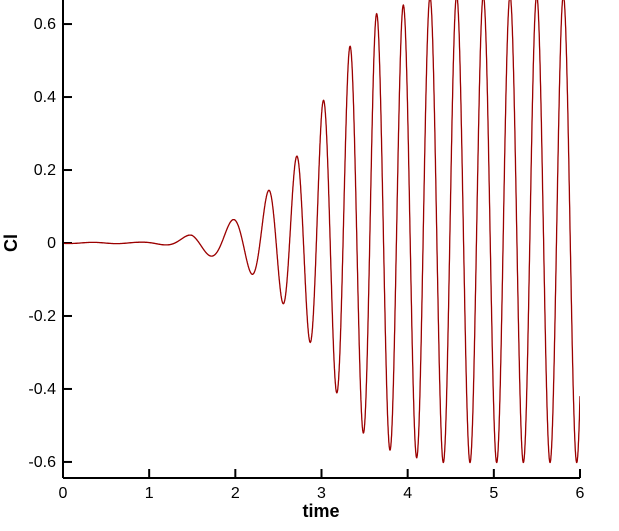 This screenshot has height=531, width=619. I want to click on y-axis-ticks: -0.6 -0.4 -0.2 0 0.2 0.4 0.6, so click(50, 243).